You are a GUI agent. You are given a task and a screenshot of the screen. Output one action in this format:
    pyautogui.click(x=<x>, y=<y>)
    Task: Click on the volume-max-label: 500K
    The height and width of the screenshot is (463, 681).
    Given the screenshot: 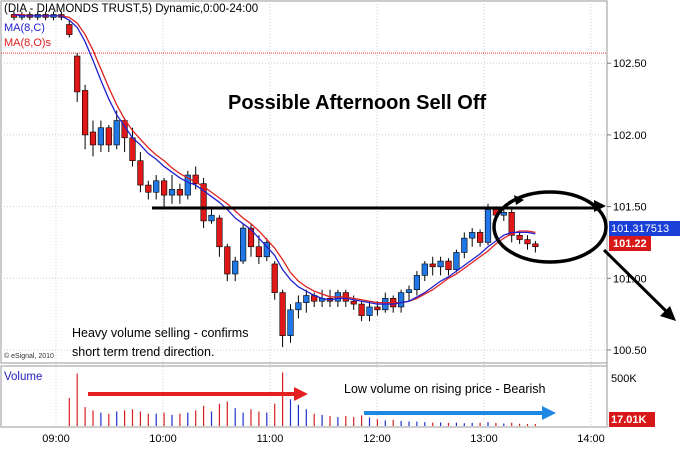 What is the action you would take?
    pyautogui.click(x=624, y=379)
    